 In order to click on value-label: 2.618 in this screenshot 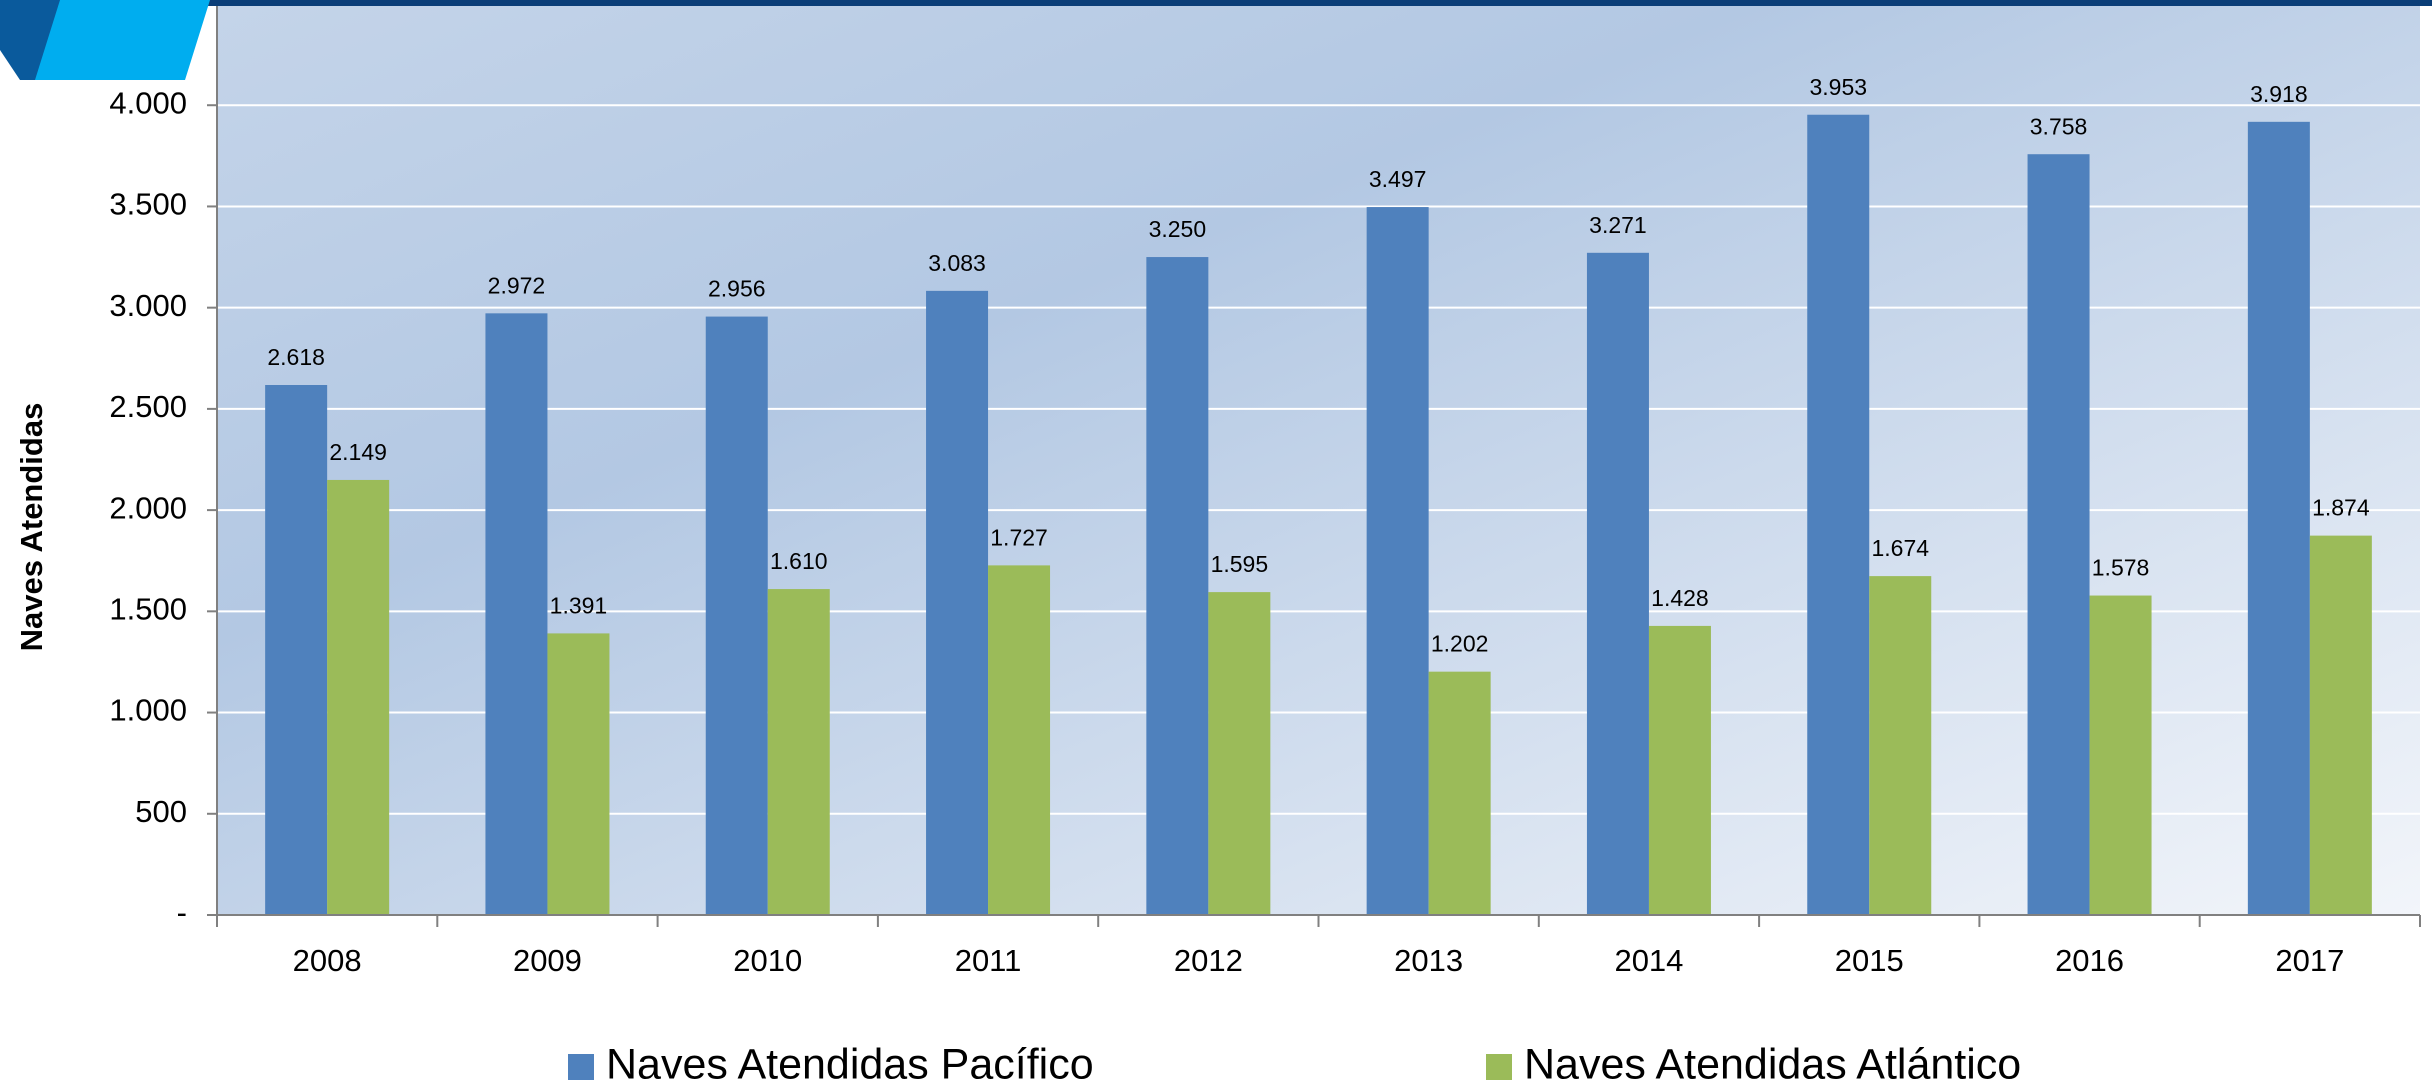, I will do `click(296, 357)`.